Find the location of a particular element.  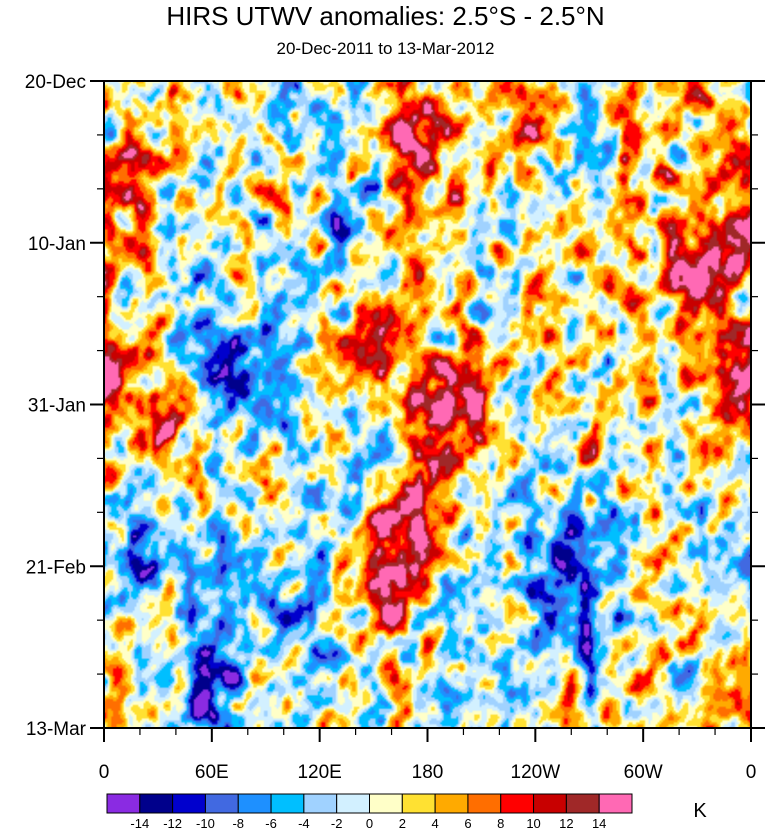

colorbar-tick-label: -14 is located at coordinates (139, 823).